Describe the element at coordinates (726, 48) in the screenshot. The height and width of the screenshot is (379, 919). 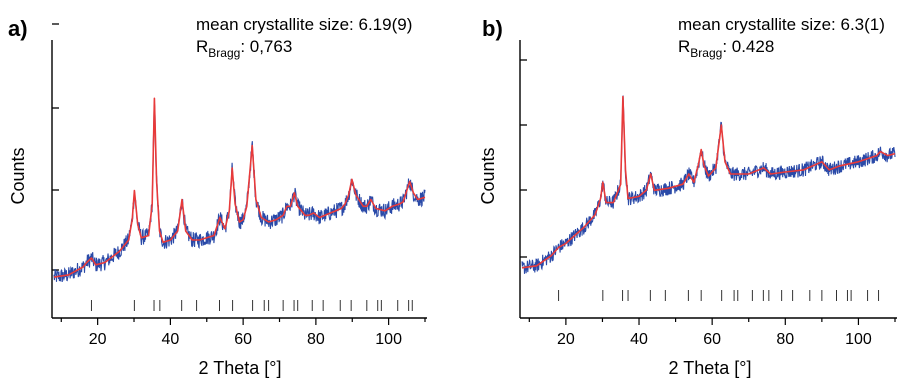
I see `rbragg-annotation: RBragg: 0.428` at that location.